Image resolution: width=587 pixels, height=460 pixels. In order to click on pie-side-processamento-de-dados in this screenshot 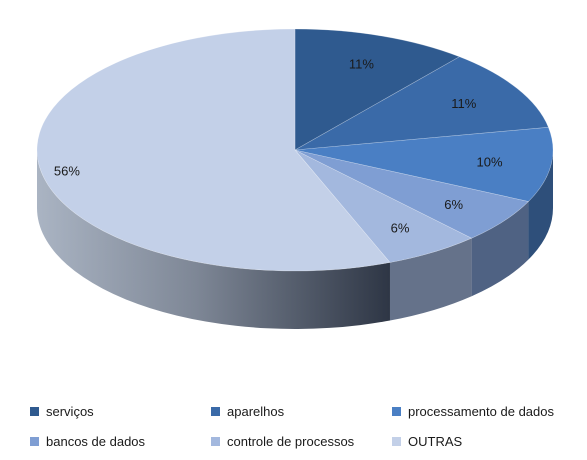, I will do `click(540, 205)`.